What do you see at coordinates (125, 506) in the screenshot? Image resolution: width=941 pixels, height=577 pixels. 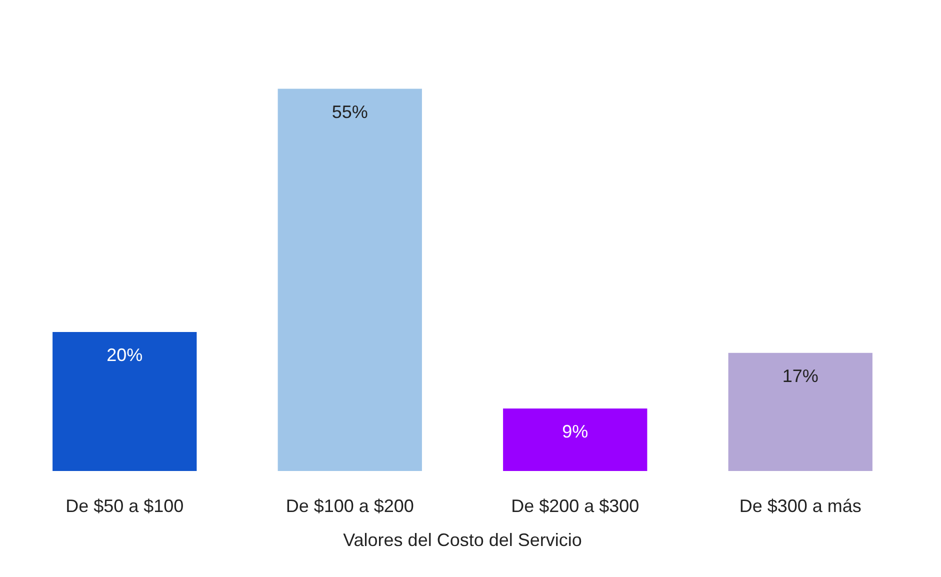 I see `x-tick-label: De $50 a $100` at bounding box center [125, 506].